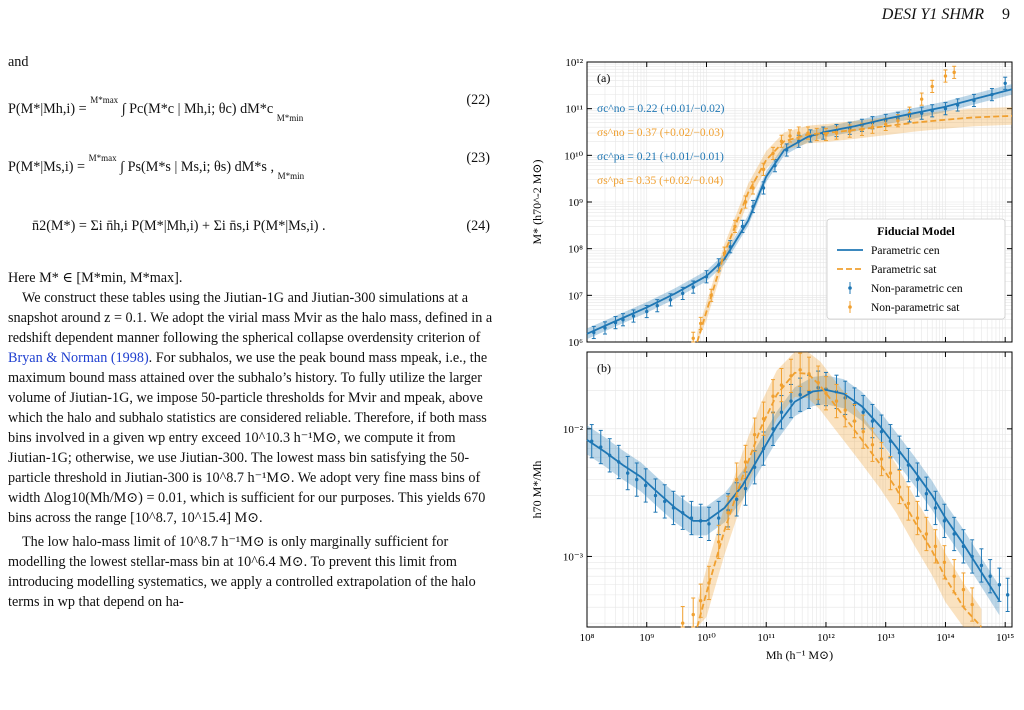 The image size is (1024, 710). I want to click on panel-label: (b), so click(604, 368).